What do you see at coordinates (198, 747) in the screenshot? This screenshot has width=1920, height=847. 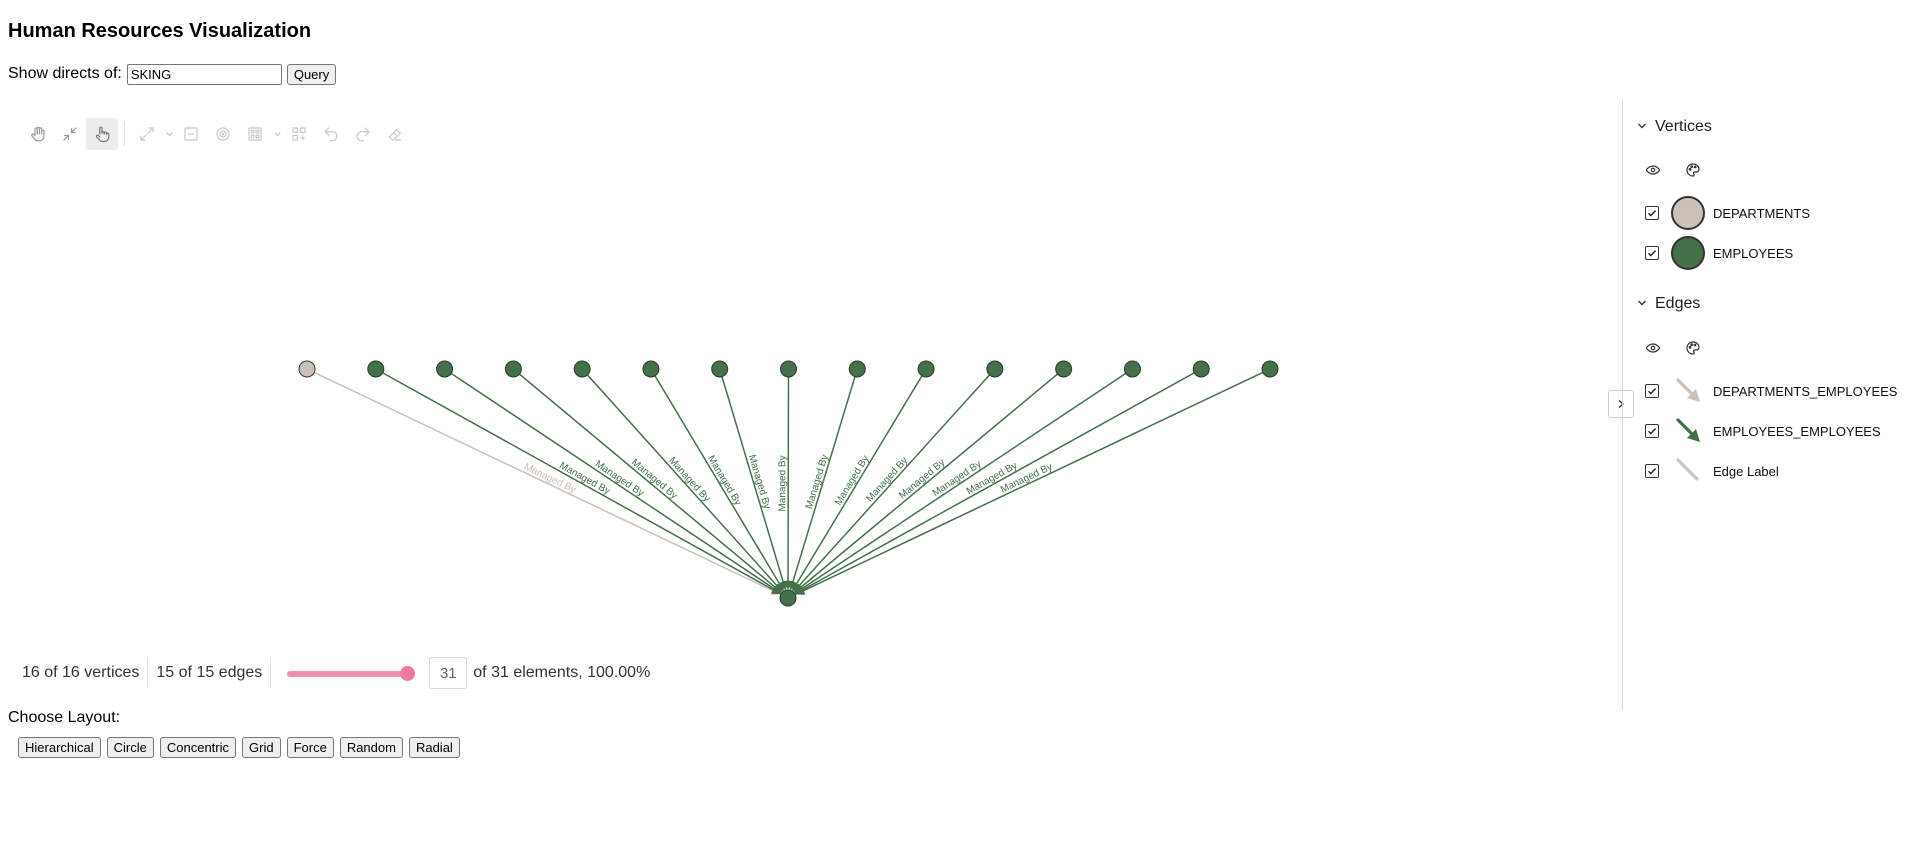 I see `layout-concentric-button: Concentric` at bounding box center [198, 747].